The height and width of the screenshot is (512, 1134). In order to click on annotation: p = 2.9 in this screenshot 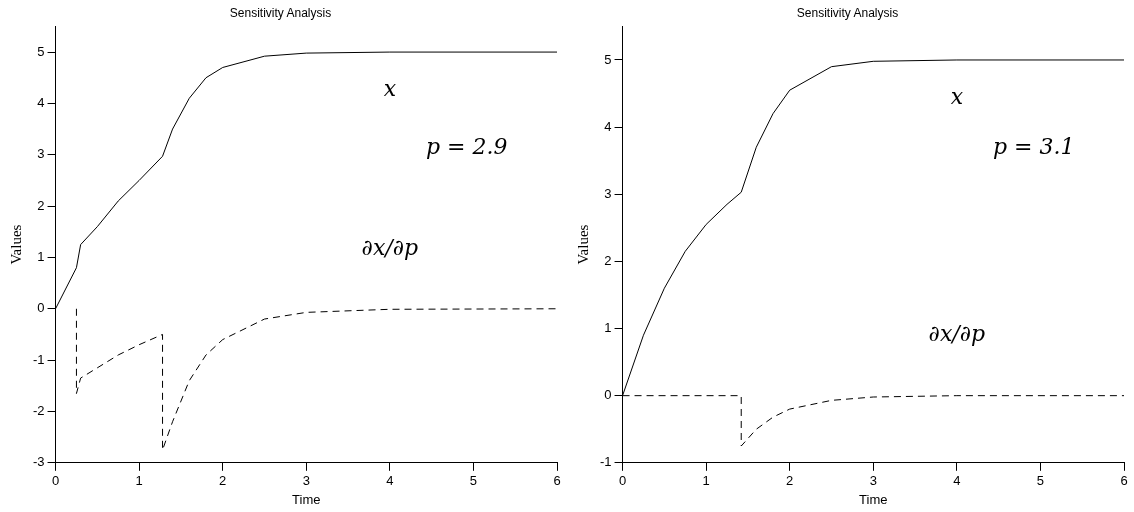, I will do `click(466, 147)`.